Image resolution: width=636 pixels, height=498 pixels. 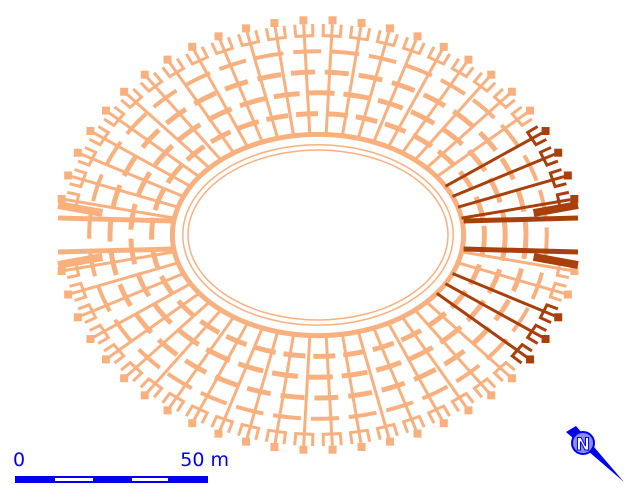 I want to click on scale-bar: 0 50 m, so click(x=121, y=466).